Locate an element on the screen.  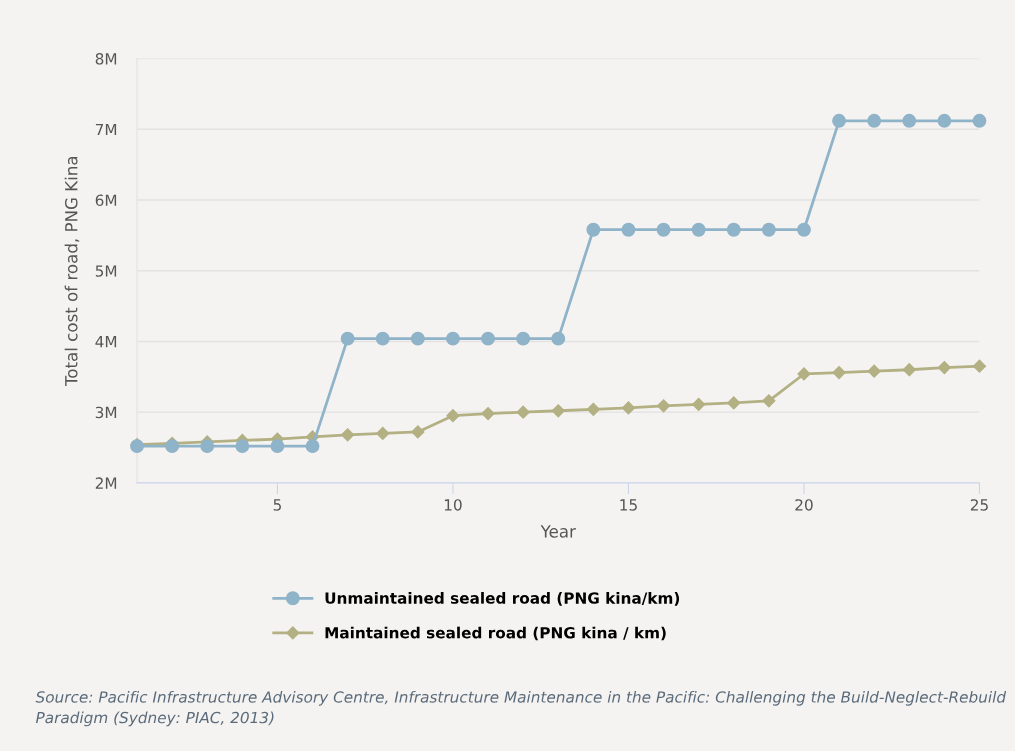
x-tick-label: 25 is located at coordinates (979, 505).